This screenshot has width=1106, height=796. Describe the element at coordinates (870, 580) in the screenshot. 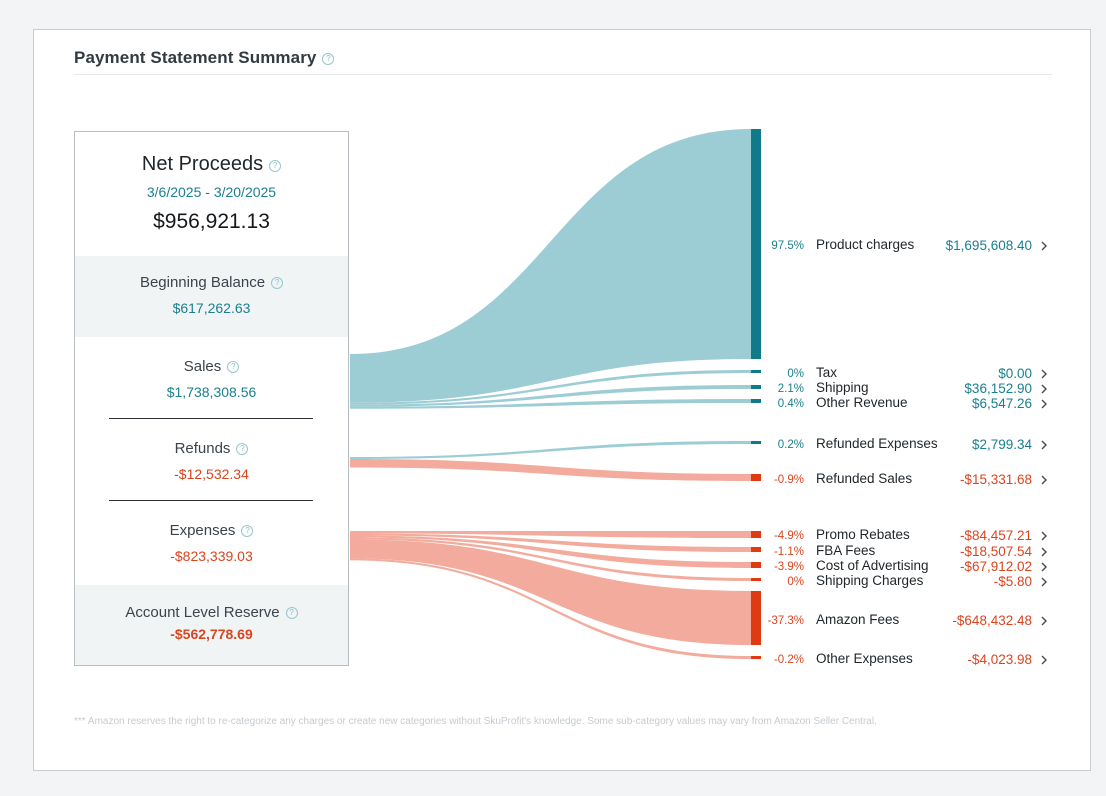

I see `category-label: Shipping Charges` at that location.